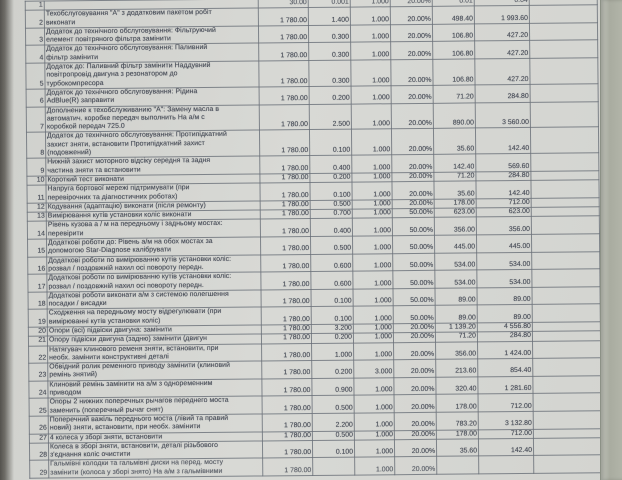 The width and height of the screenshot is (622, 480). I want to click on total-cell: 3 560.00, so click(503, 115).